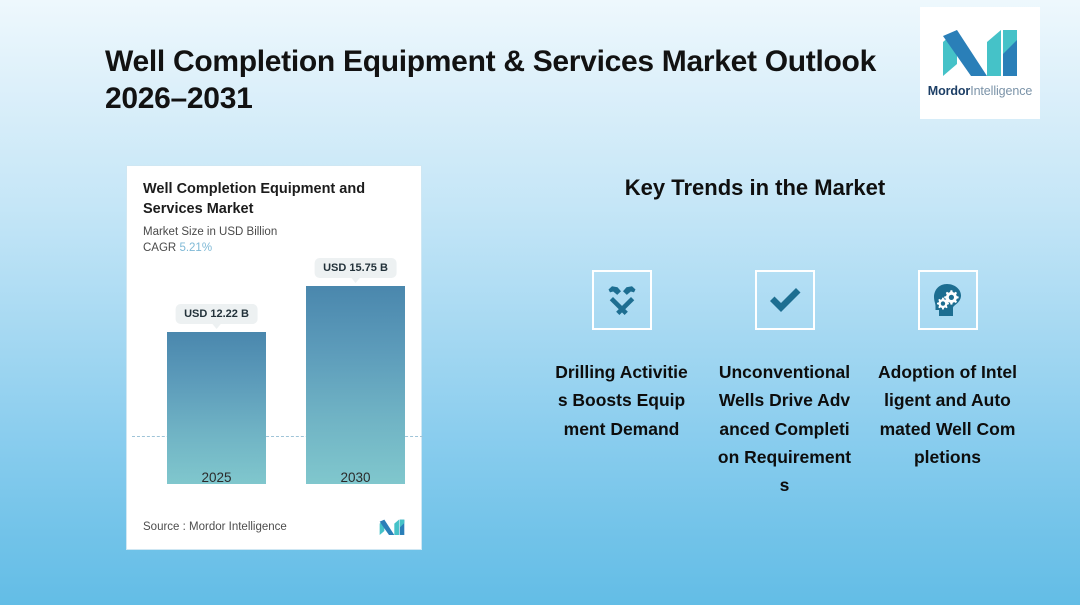  I want to click on brand-wordmark: MordorIntelligence, so click(980, 91).